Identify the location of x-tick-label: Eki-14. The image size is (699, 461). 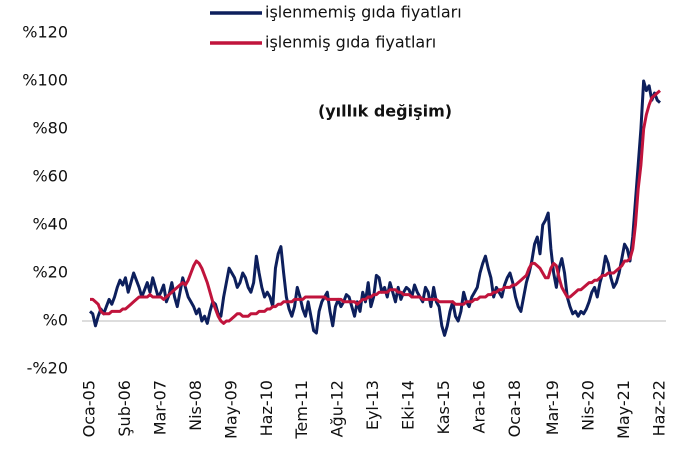
(408, 405).